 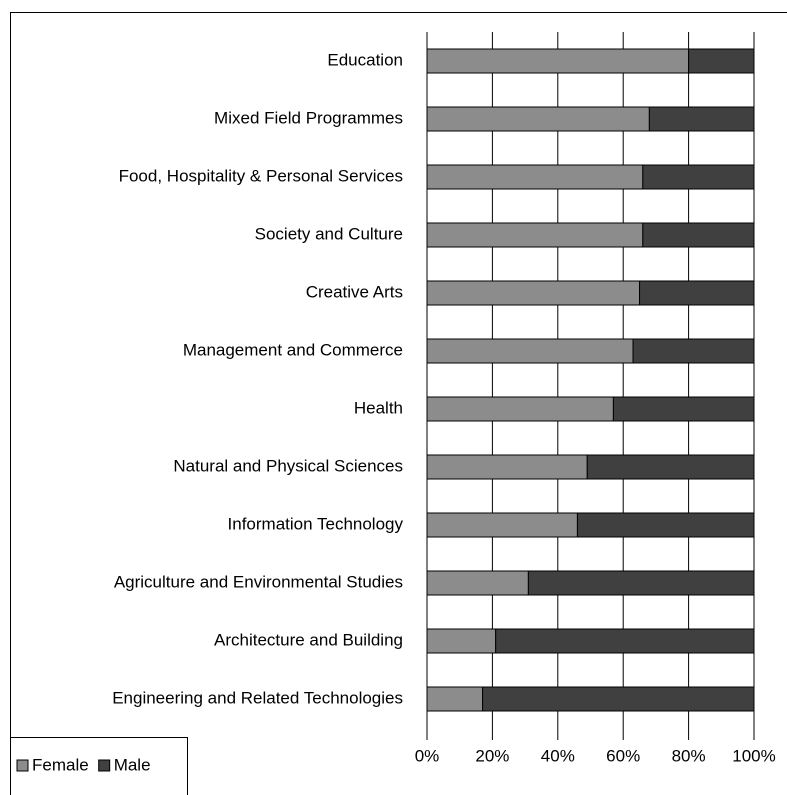 What do you see at coordinates (492, 755) in the screenshot?
I see `x-tick-label: 20%` at bounding box center [492, 755].